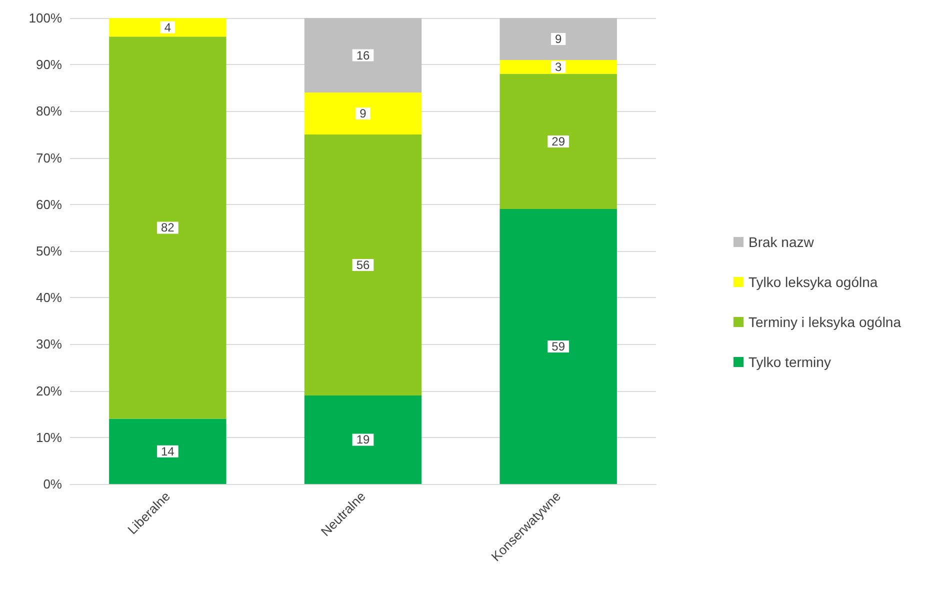  I want to click on data-label: 19, so click(363, 439).